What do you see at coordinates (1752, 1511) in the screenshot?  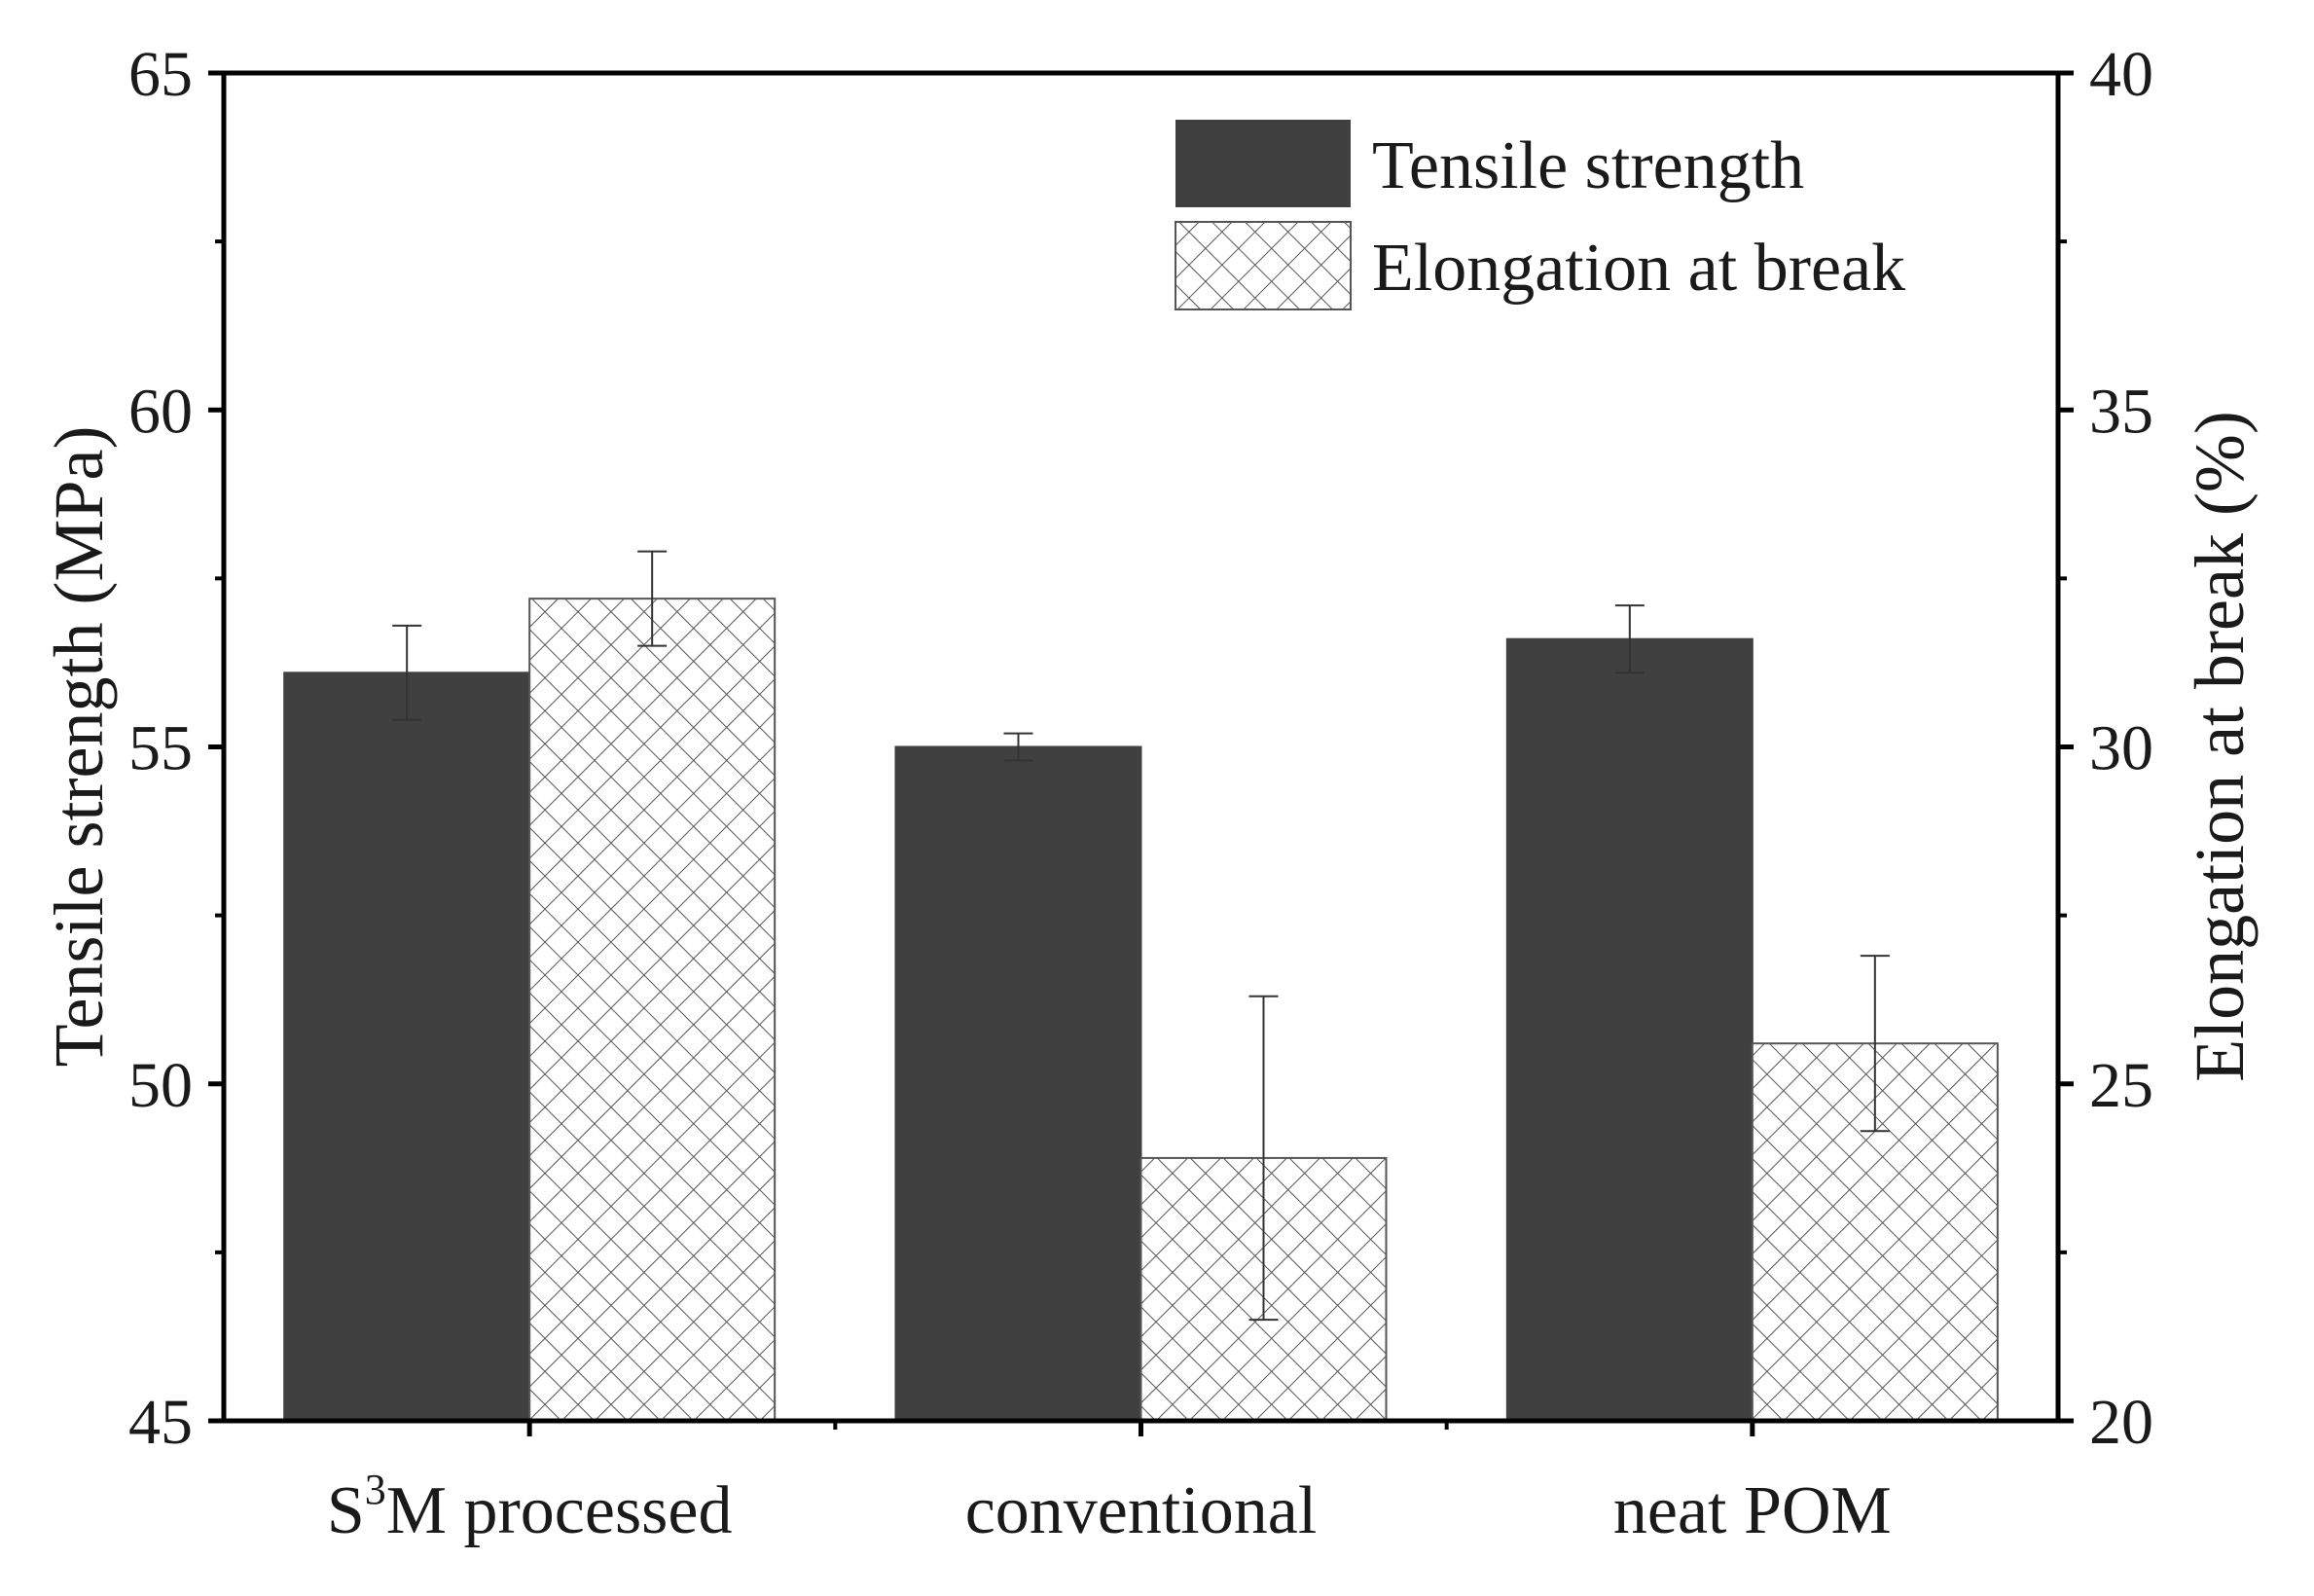 I see `category-label-neat-pom: neat POM` at bounding box center [1752, 1511].